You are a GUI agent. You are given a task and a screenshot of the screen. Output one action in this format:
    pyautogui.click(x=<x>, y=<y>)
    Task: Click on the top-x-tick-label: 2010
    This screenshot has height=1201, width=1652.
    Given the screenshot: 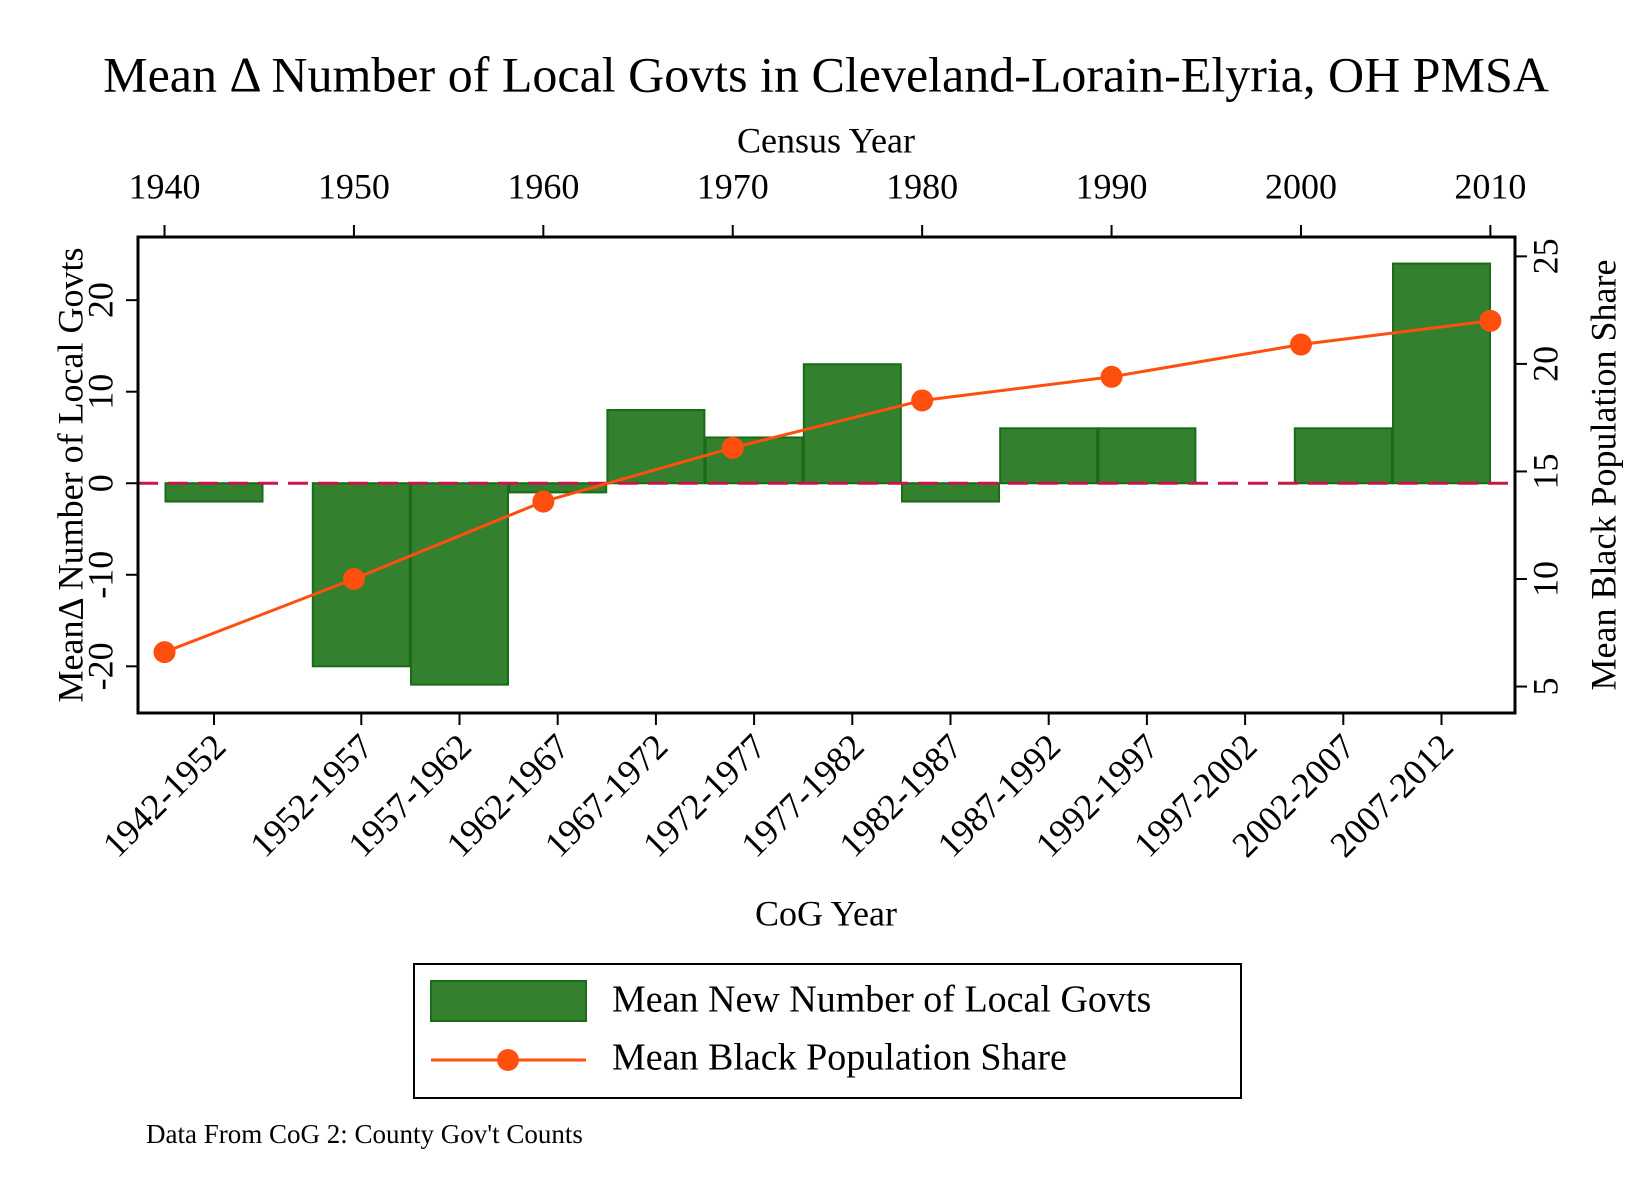 What is the action you would take?
    pyautogui.click(x=1490, y=186)
    